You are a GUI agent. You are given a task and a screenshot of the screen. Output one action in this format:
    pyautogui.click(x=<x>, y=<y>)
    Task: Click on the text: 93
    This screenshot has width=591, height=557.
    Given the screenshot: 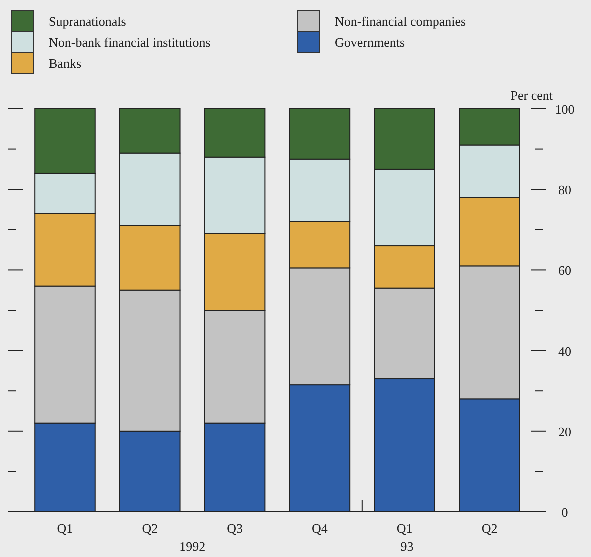 What is the action you would take?
    pyautogui.click(x=407, y=546)
    